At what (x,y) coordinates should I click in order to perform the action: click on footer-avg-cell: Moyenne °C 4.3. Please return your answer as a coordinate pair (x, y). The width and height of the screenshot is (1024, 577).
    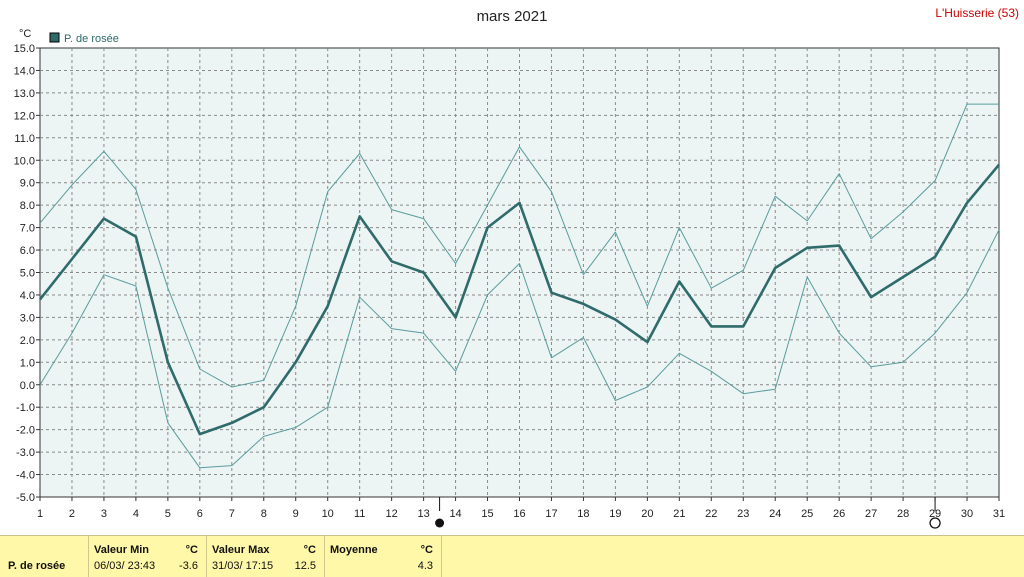
    Looking at the image, I should click on (383, 556).